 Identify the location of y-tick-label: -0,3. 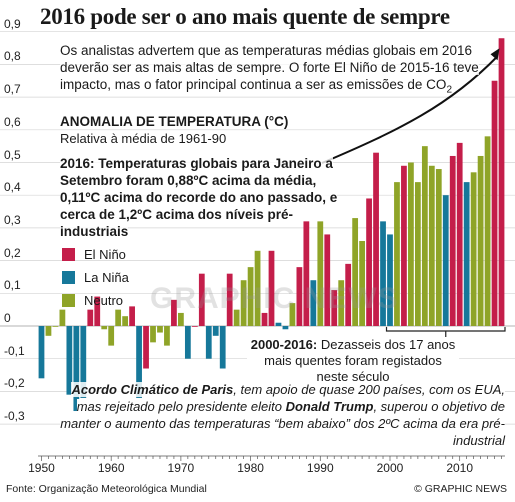
(14, 416).